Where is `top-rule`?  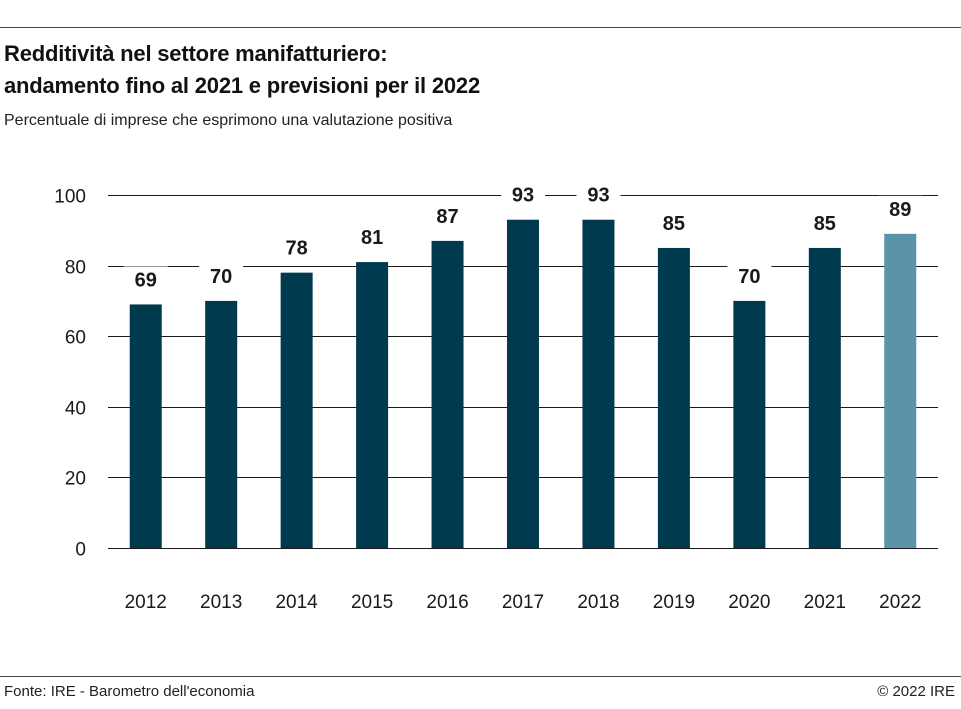
top-rule is located at coordinates (480, 27).